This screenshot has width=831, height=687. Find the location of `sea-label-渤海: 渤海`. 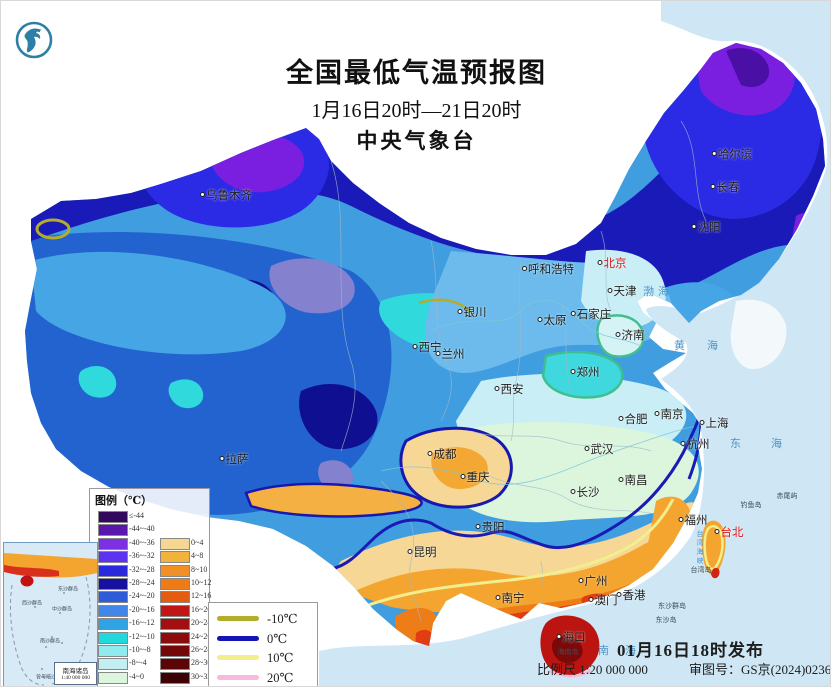

sea-label-渤海: 渤海 is located at coordinates (658, 292).